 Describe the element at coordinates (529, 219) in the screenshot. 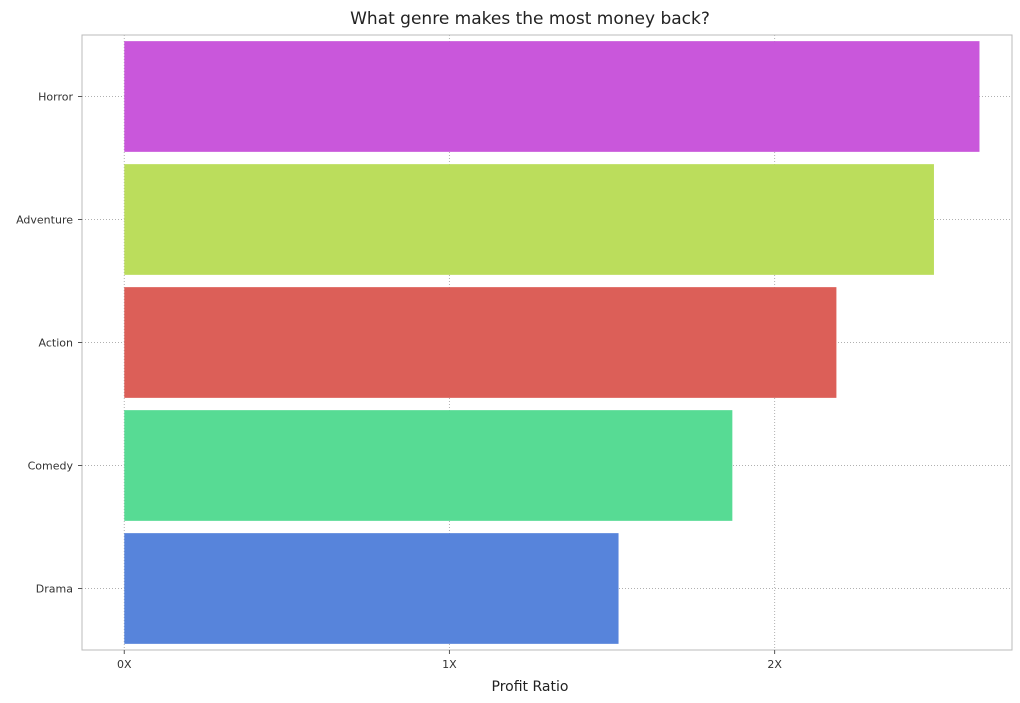

I see `bar-adventure` at that location.